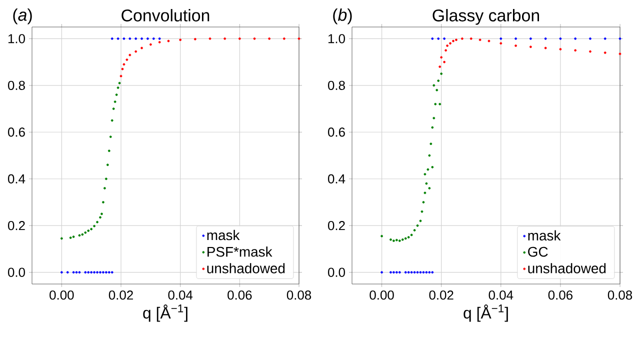 The width and height of the screenshot is (640, 337). I want to click on legend-label: PSF*mask, so click(240, 251).